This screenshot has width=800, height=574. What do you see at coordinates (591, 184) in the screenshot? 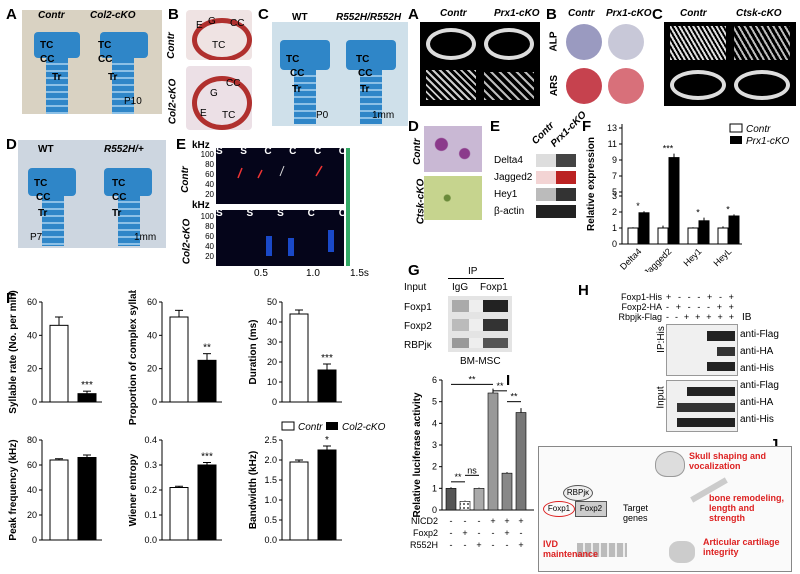
I see `y-axis-label: Relative expression` at bounding box center [591, 184].